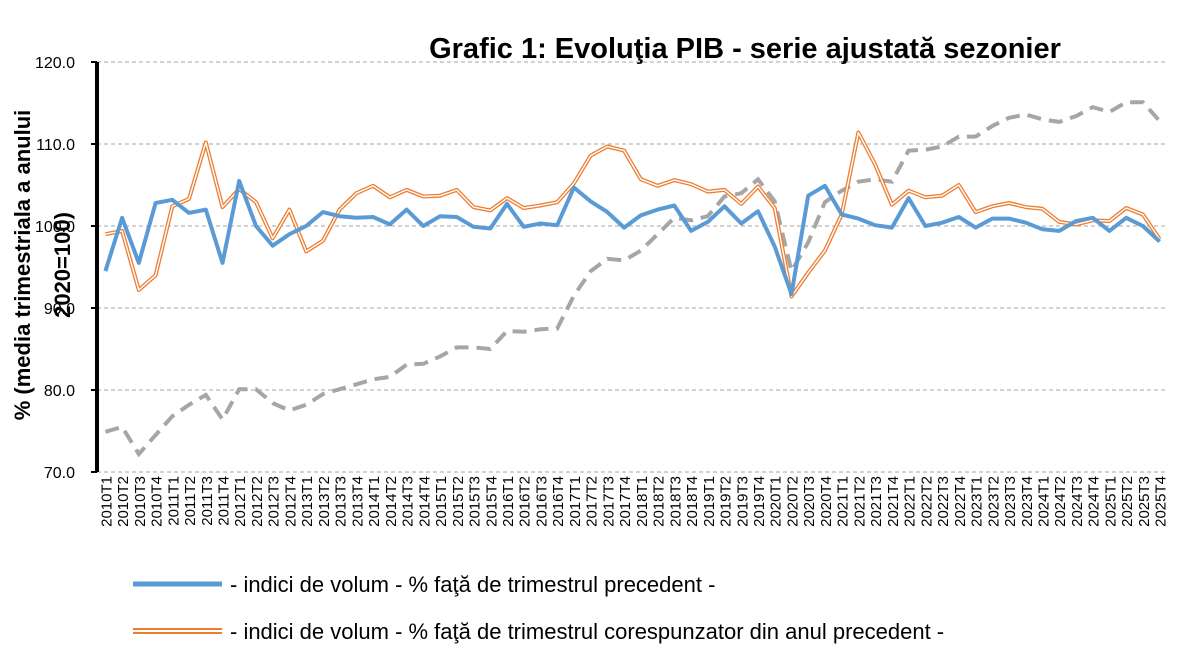 The image size is (1177, 653). Describe the element at coordinates (274, 501) in the screenshot. I see `x-tick-label: 2012T3` at that location.